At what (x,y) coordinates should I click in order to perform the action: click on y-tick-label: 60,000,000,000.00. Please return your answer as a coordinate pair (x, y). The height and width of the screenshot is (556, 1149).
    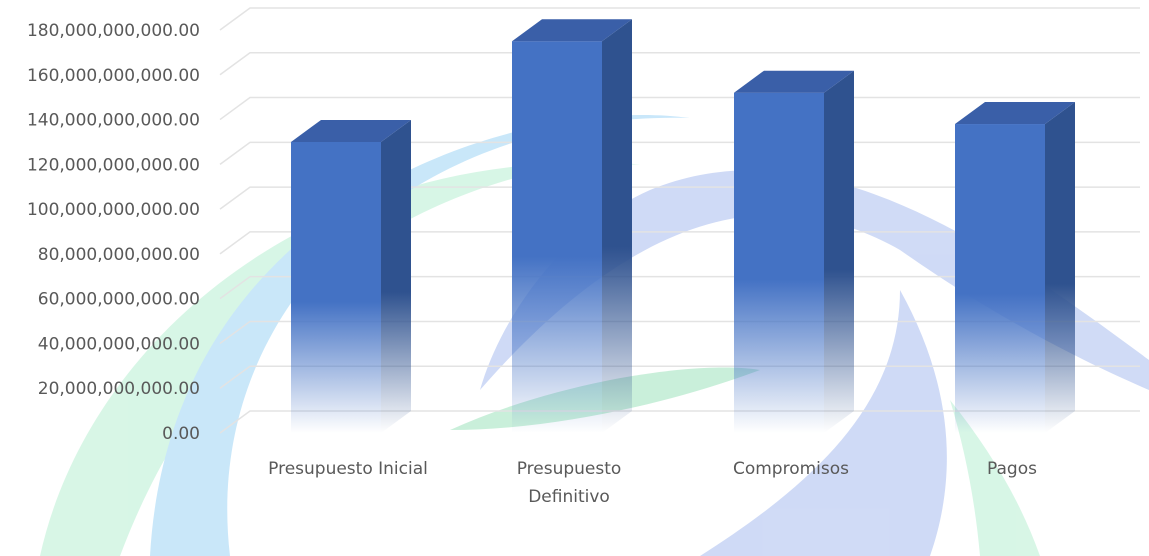
    Looking at the image, I should click on (119, 300).